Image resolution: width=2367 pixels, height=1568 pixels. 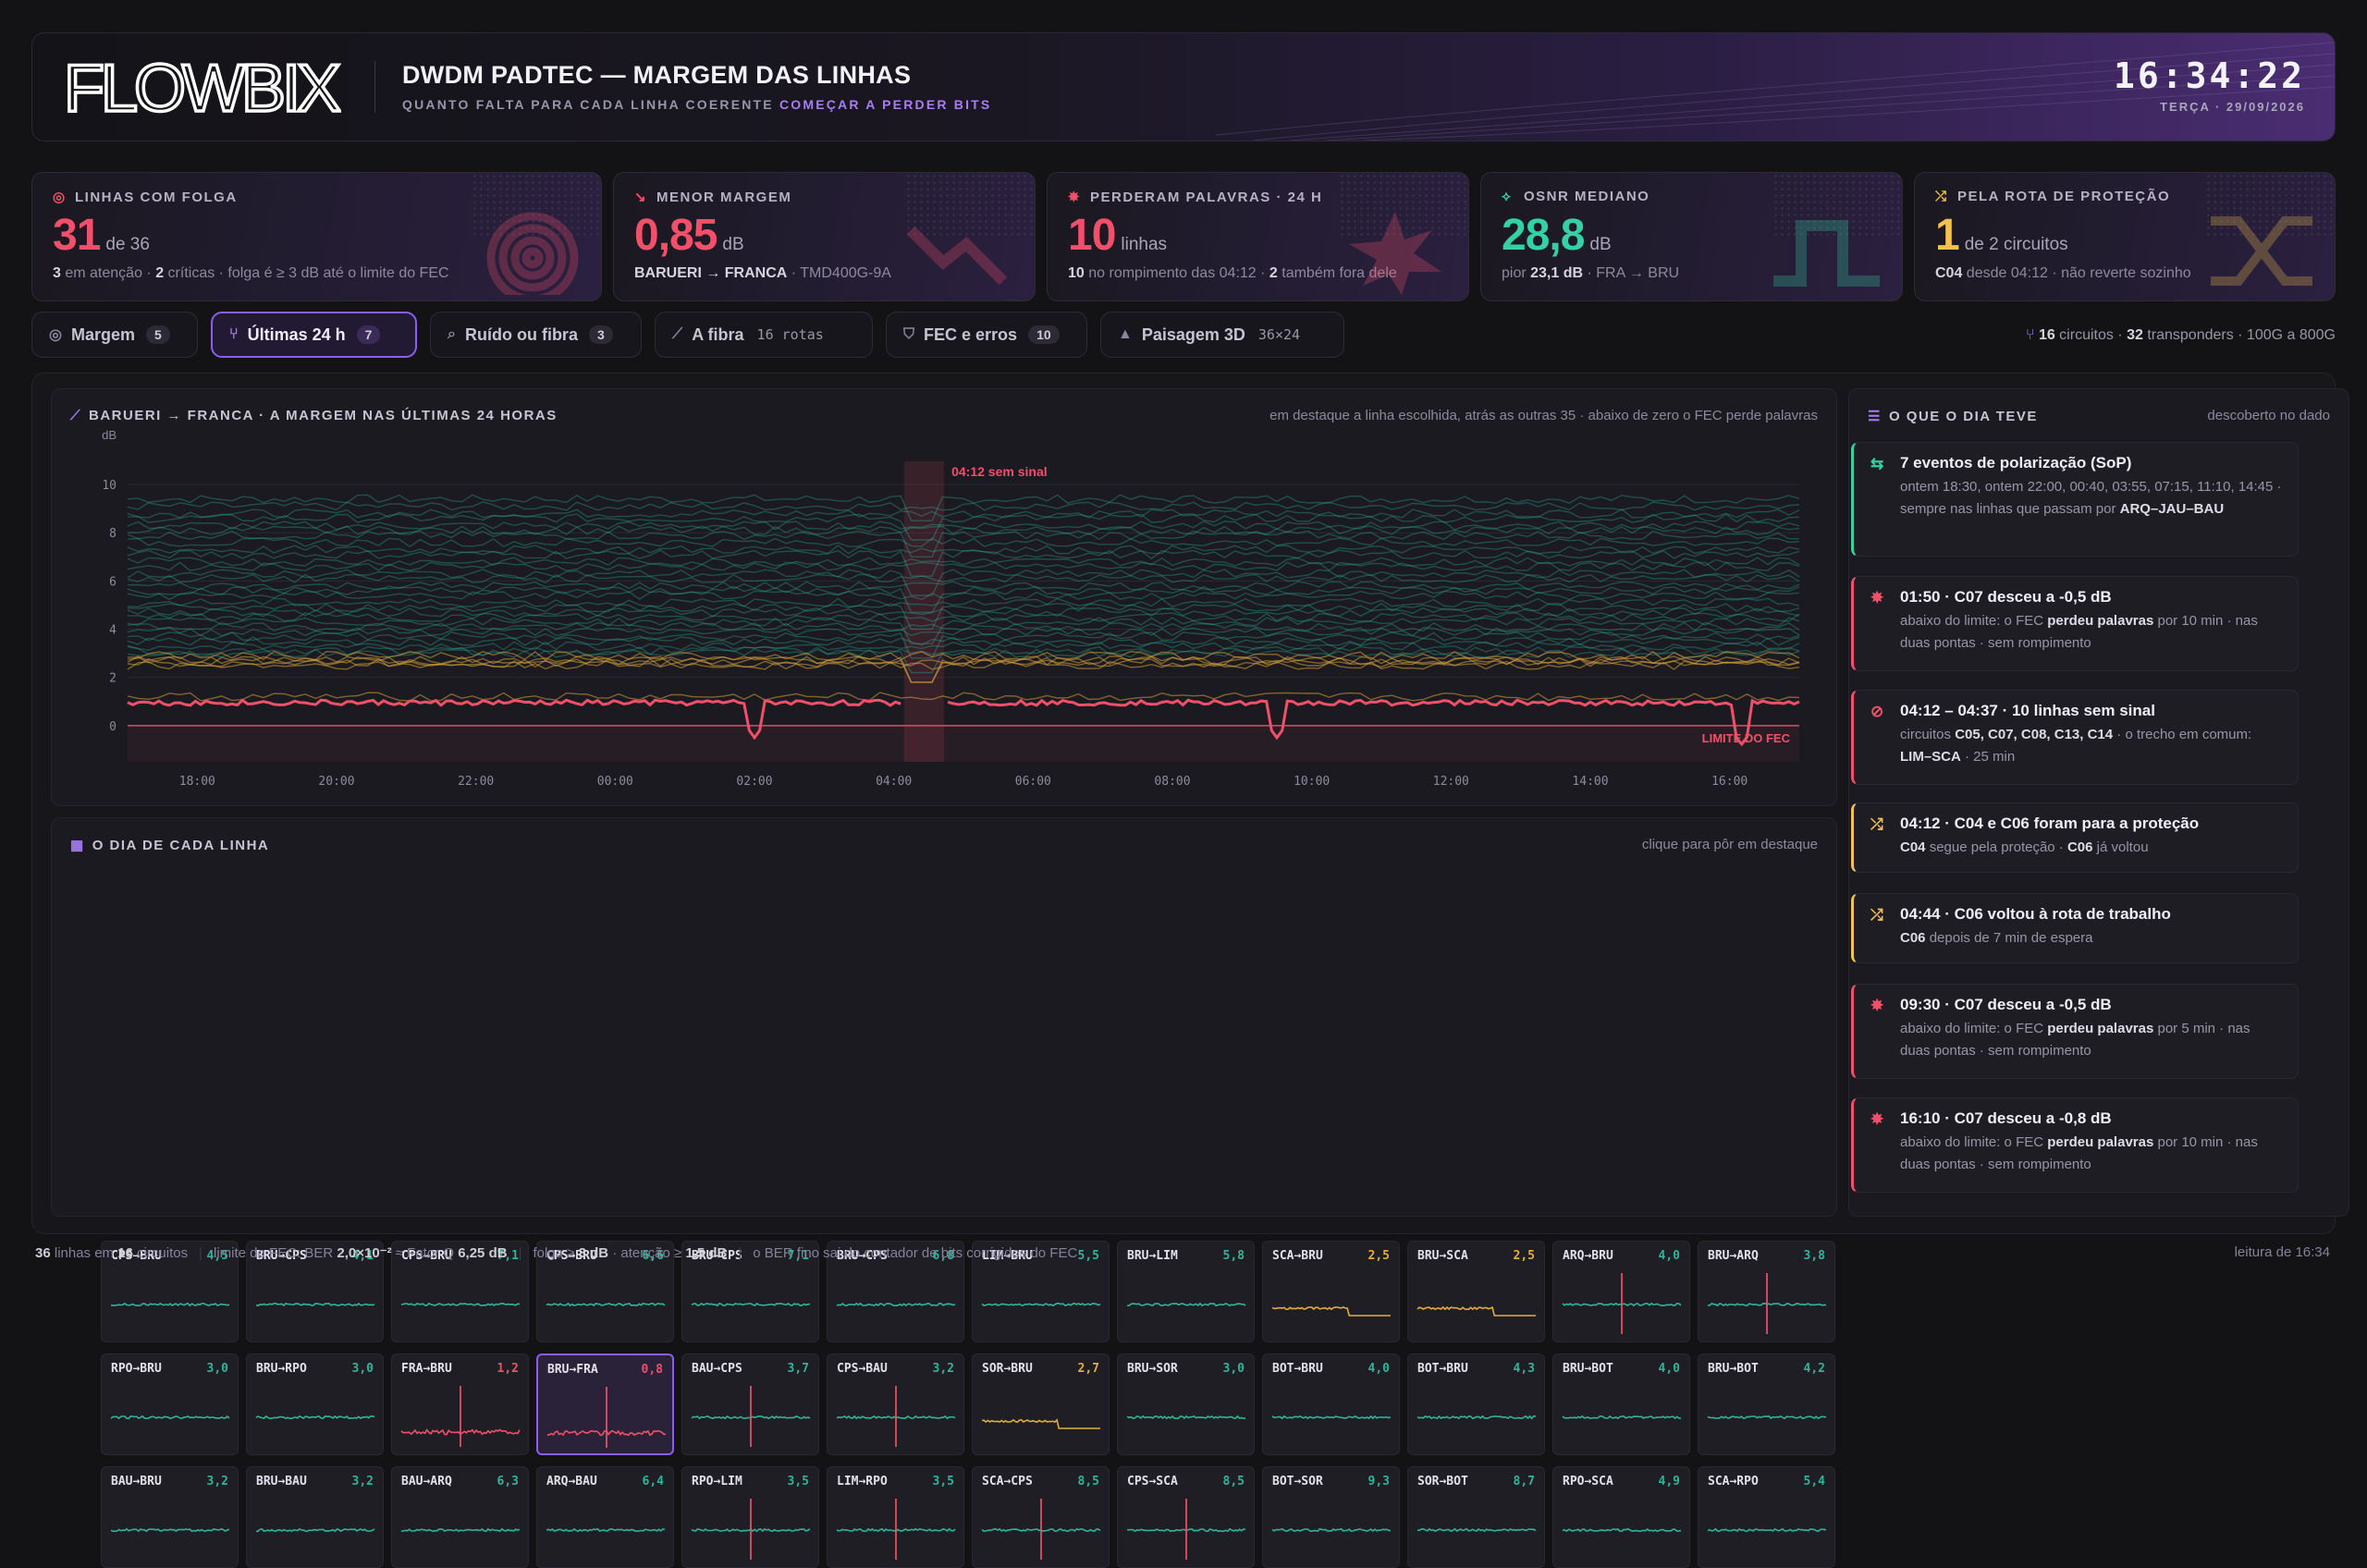 What do you see at coordinates (281, 1482) in the screenshot?
I see `line-card-name: BRU→BAU` at bounding box center [281, 1482].